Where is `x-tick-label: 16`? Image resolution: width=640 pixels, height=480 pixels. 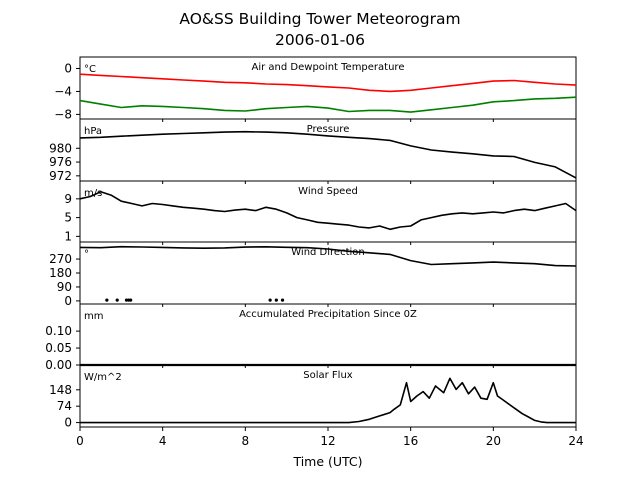
x-tick-label: 16 is located at coordinates (410, 441).